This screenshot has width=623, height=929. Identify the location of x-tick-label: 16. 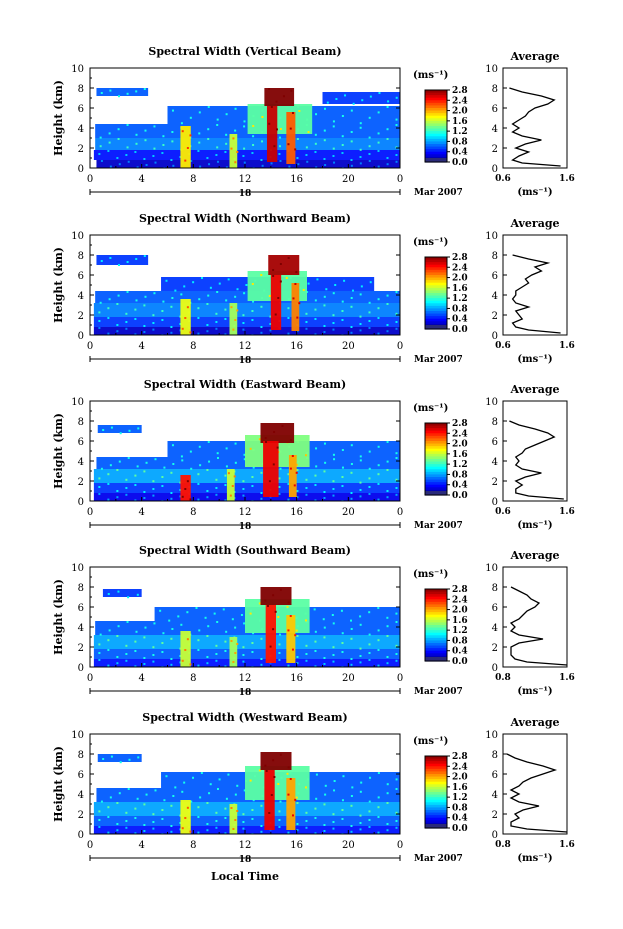
(296, 678).